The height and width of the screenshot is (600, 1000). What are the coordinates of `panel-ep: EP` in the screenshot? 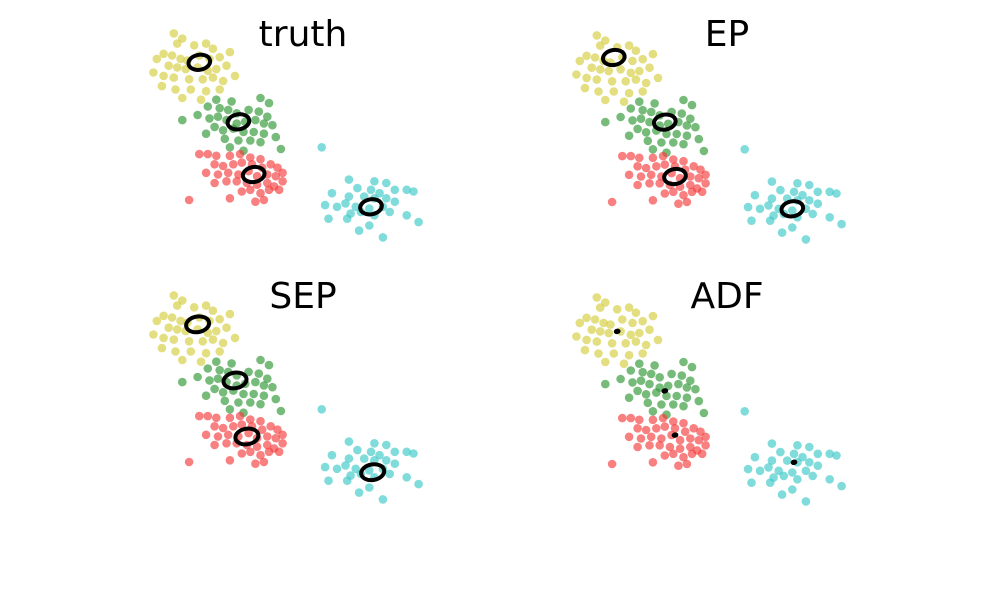 It's located at (709, 129).